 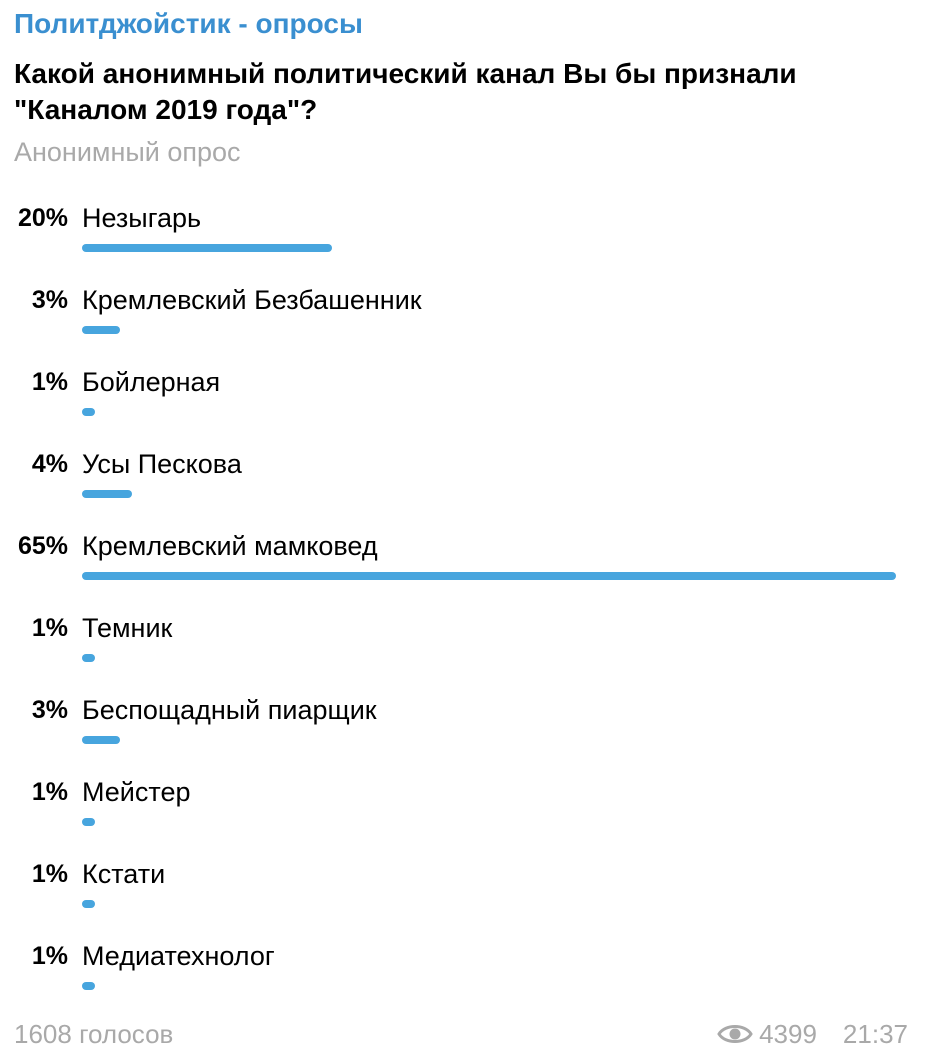 What do you see at coordinates (124, 874) in the screenshot?
I see `option-label: Кстати` at bounding box center [124, 874].